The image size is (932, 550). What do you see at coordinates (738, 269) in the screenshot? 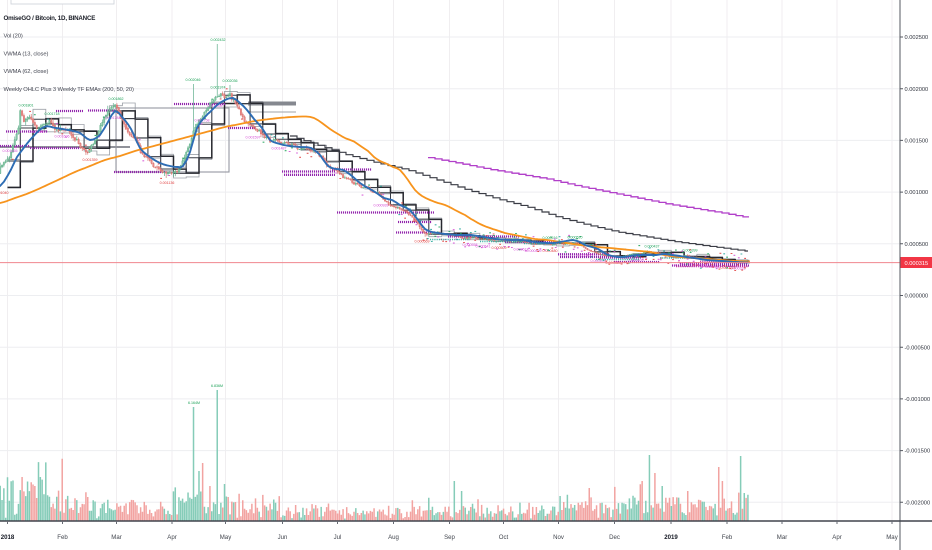
I see `svg-text: 0.000328` at bounding box center [738, 269].